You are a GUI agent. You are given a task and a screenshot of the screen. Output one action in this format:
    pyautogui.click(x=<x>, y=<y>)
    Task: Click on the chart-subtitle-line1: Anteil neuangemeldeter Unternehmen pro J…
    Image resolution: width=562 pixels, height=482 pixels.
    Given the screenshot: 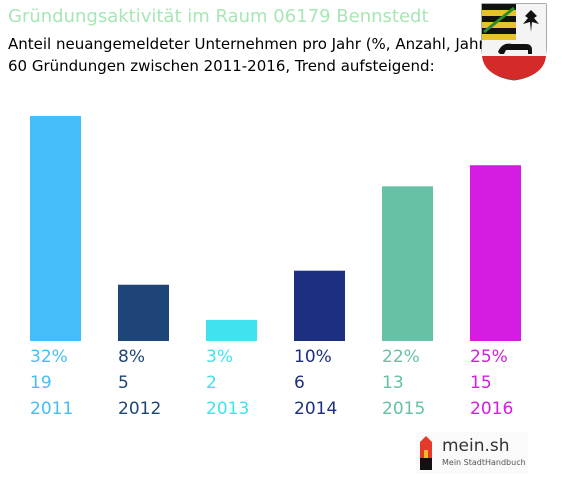 What is the action you would take?
    pyautogui.click(x=249, y=44)
    